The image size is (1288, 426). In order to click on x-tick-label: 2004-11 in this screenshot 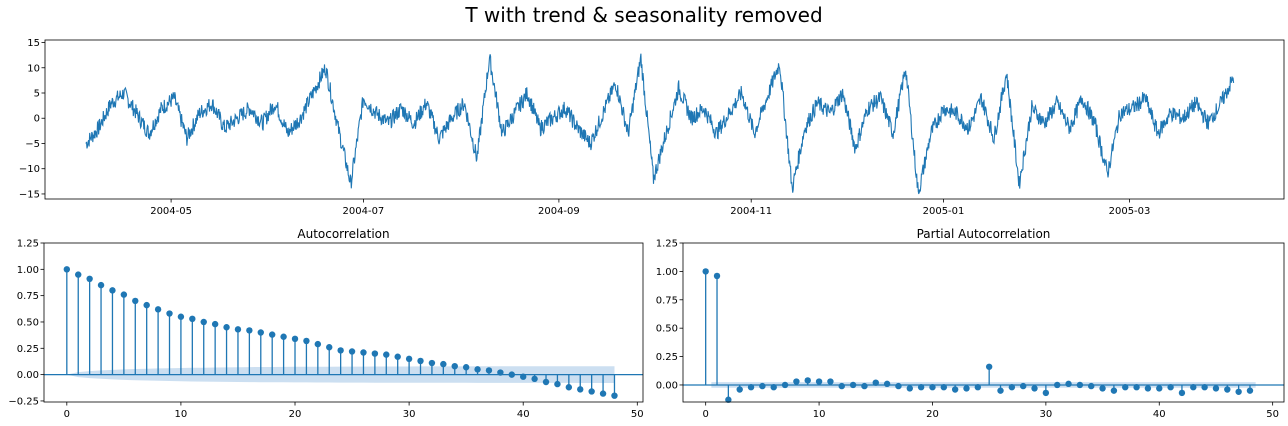, I will do `click(751, 211)`.